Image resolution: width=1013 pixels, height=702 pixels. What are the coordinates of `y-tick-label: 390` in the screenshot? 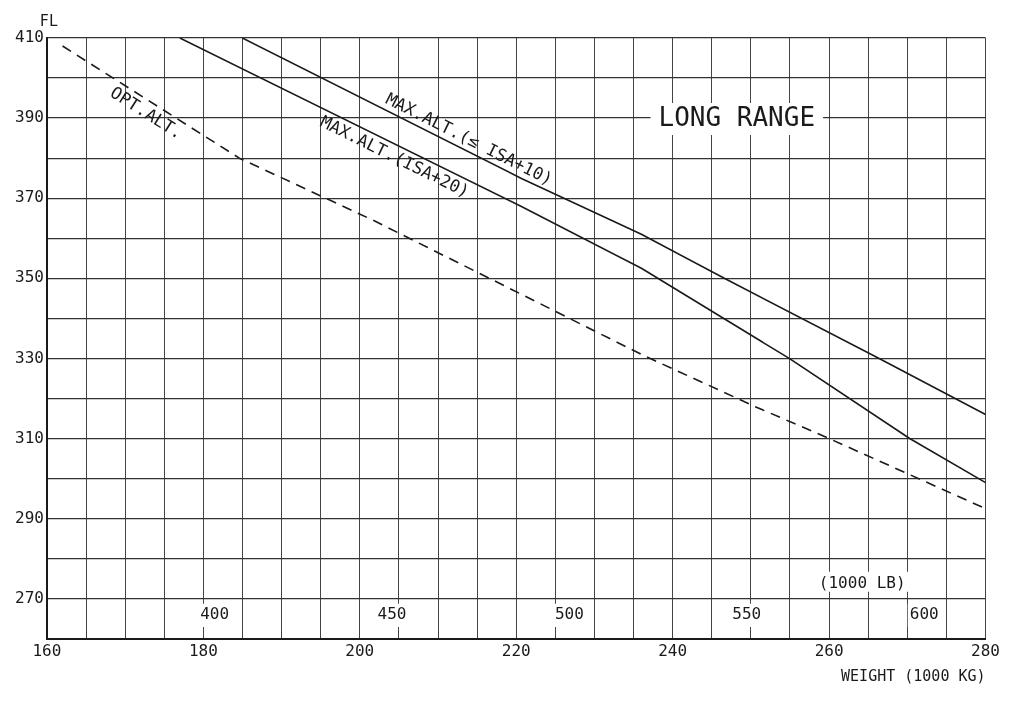 It's located at (29, 117).